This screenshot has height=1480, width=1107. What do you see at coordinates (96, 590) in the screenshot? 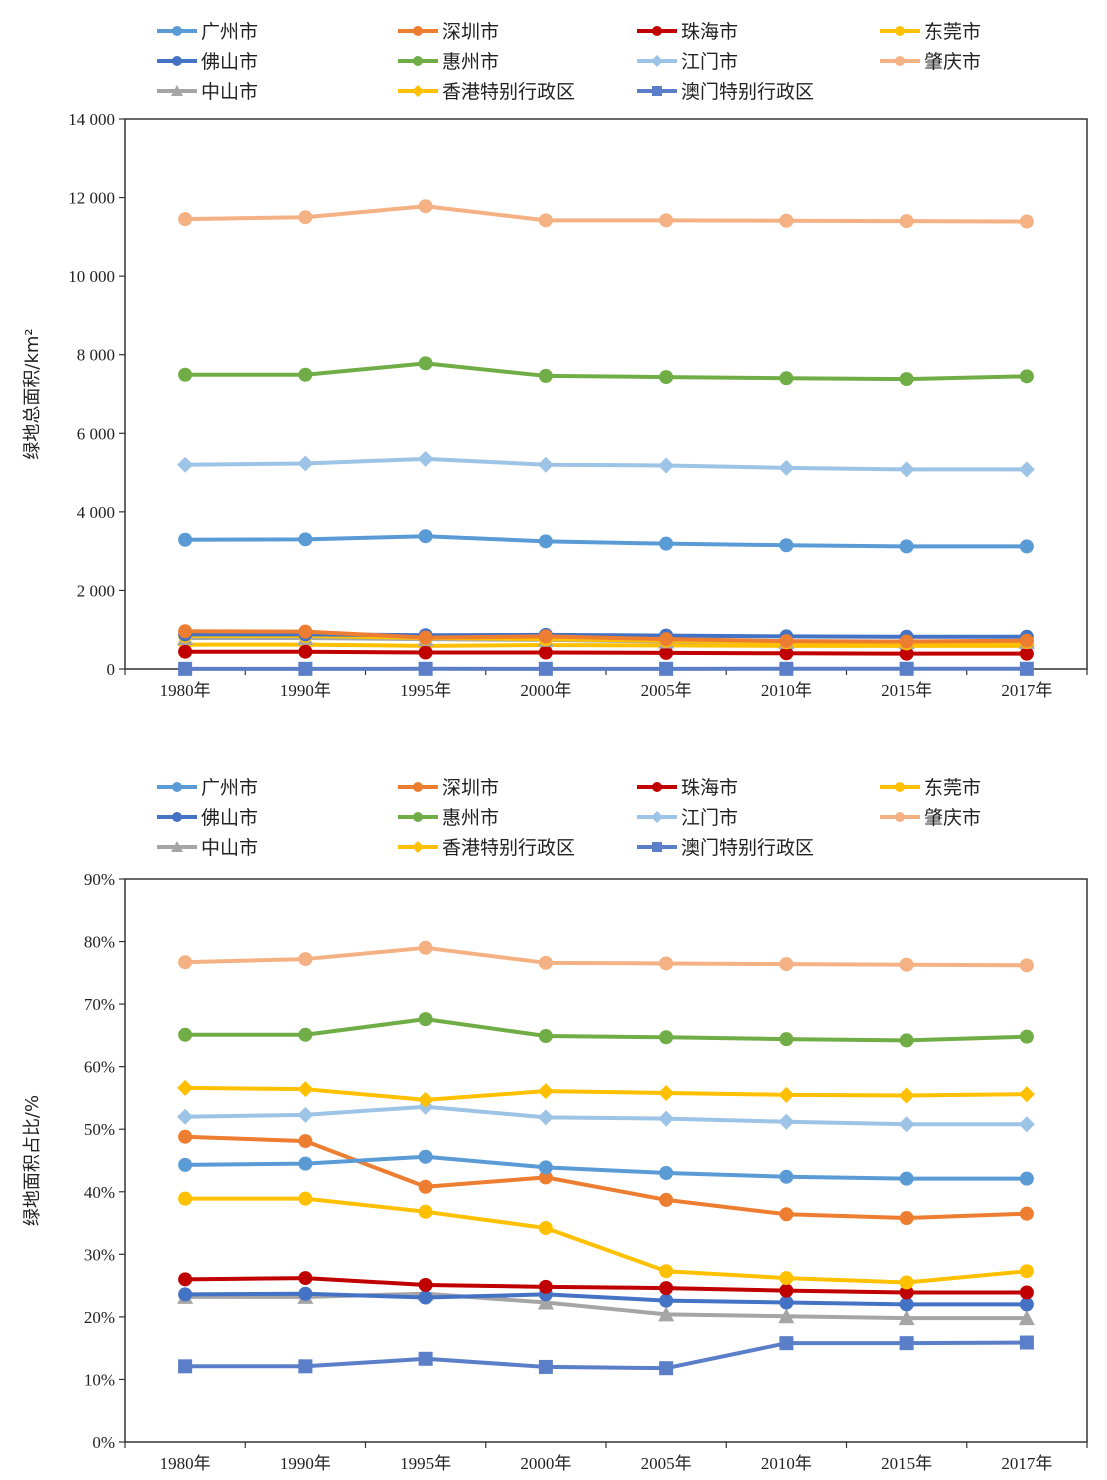
I see `y-tick-label: 2 000` at bounding box center [96, 590].